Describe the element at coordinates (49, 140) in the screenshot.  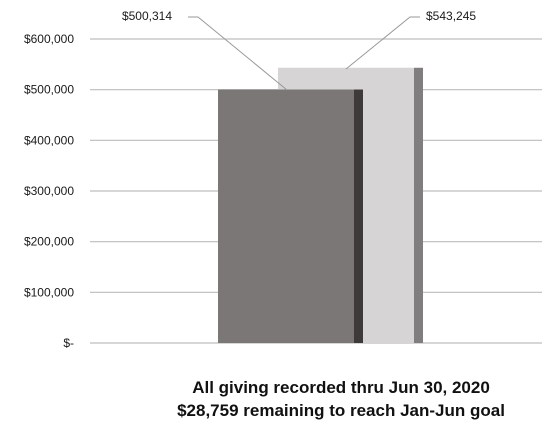
I see `y-tick-label: $400,000` at that location.